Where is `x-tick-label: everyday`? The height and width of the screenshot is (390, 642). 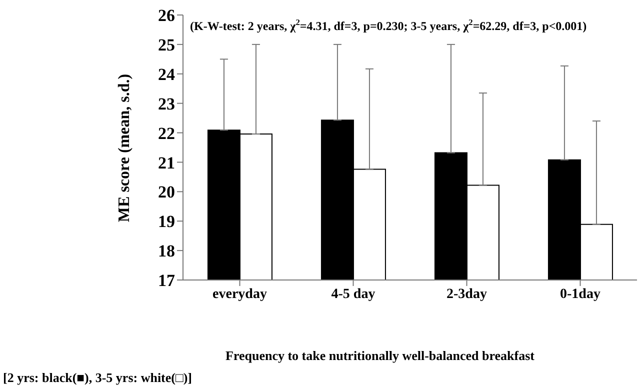
x-tick-label: everyday is located at coordinates (239, 294).